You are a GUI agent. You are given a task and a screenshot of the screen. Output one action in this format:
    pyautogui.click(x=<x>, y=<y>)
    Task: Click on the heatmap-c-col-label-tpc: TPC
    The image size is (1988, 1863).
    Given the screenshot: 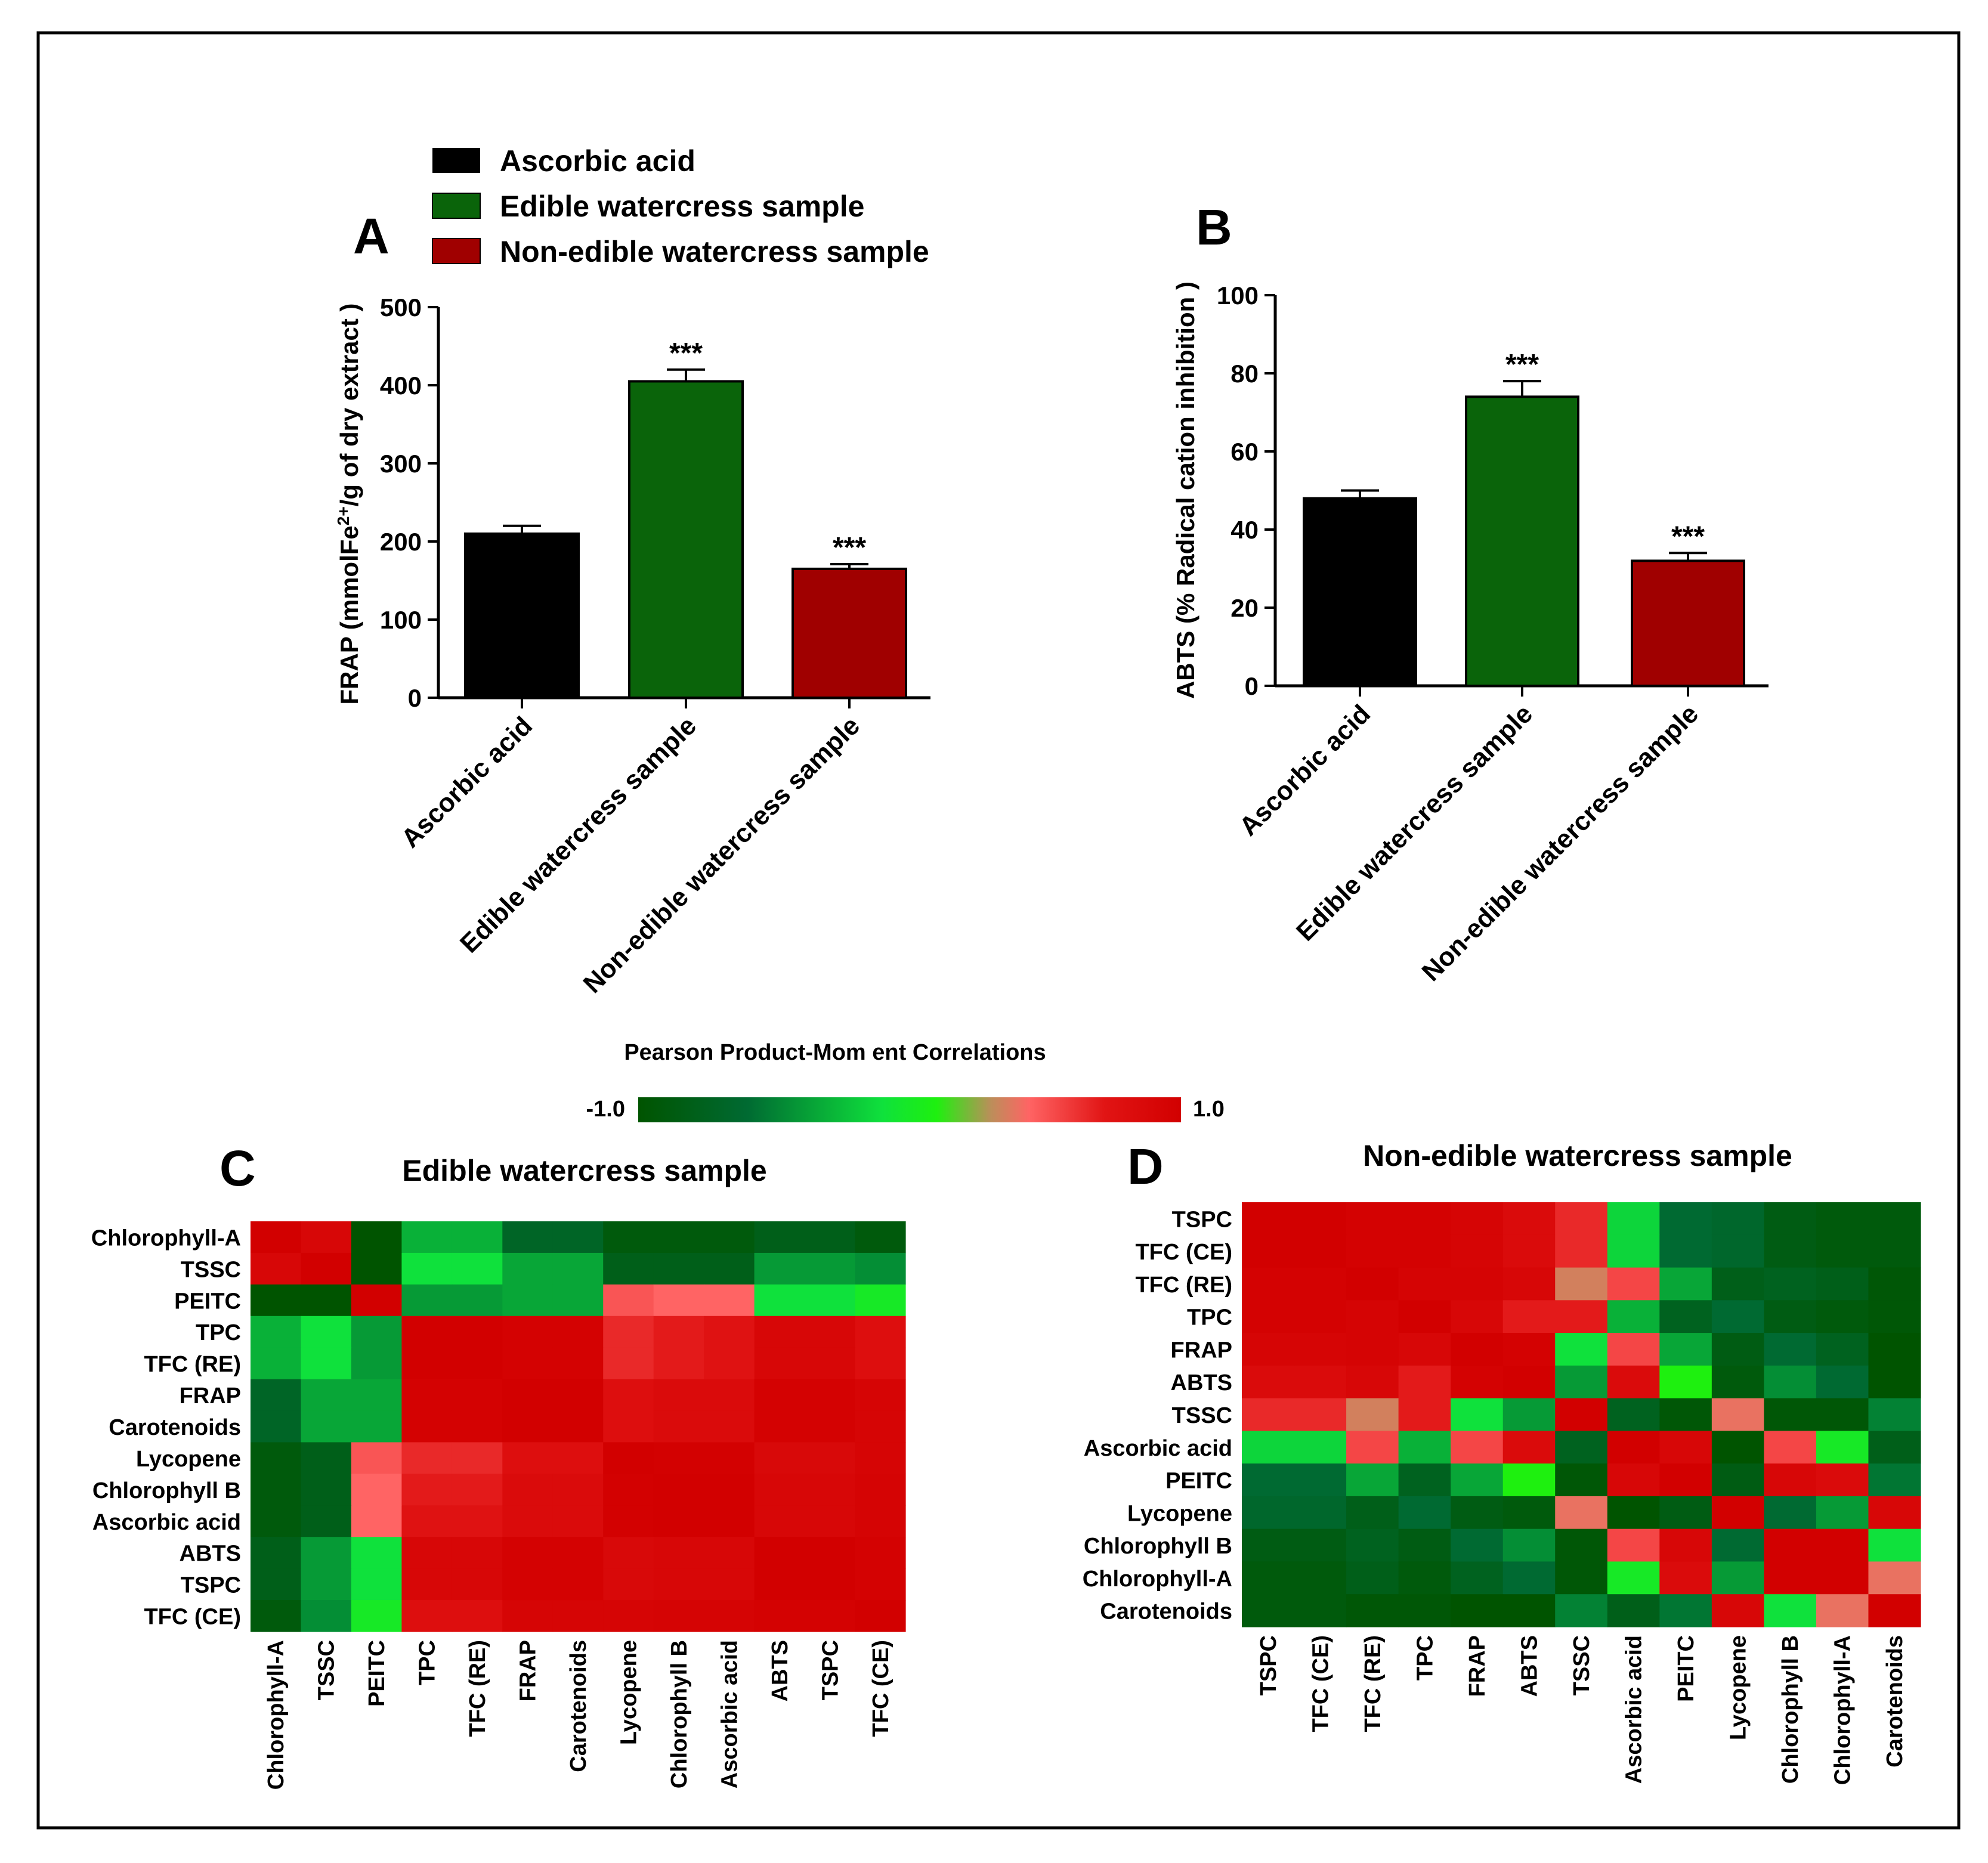 What is the action you would take?
    pyautogui.click(x=427, y=1662)
    